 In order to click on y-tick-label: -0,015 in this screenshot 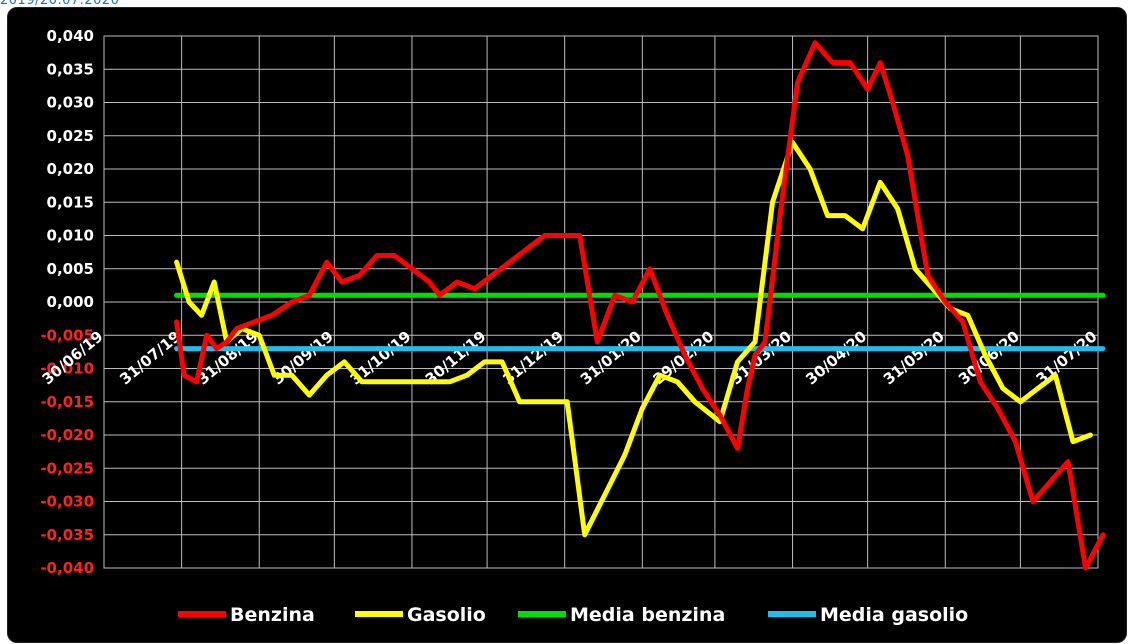, I will do `click(67, 402)`.